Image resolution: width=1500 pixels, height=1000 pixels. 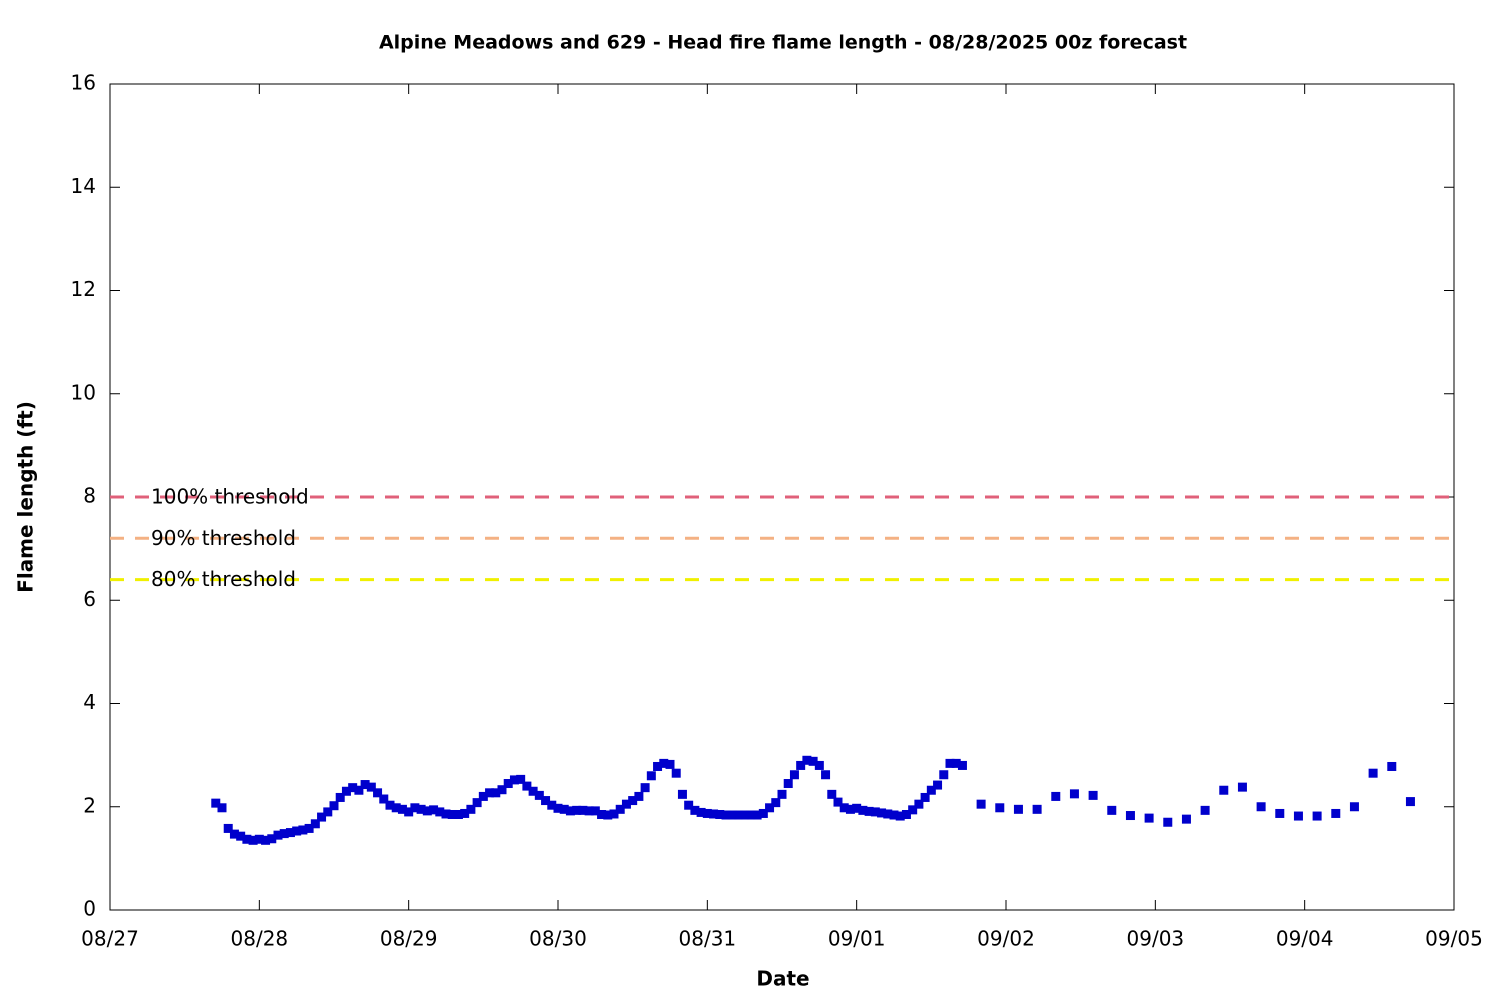 What do you see at coordinates (230, 497) in the screenshot?
I see `threshold-label: 100% threshold` at bounding box center [230, 497].